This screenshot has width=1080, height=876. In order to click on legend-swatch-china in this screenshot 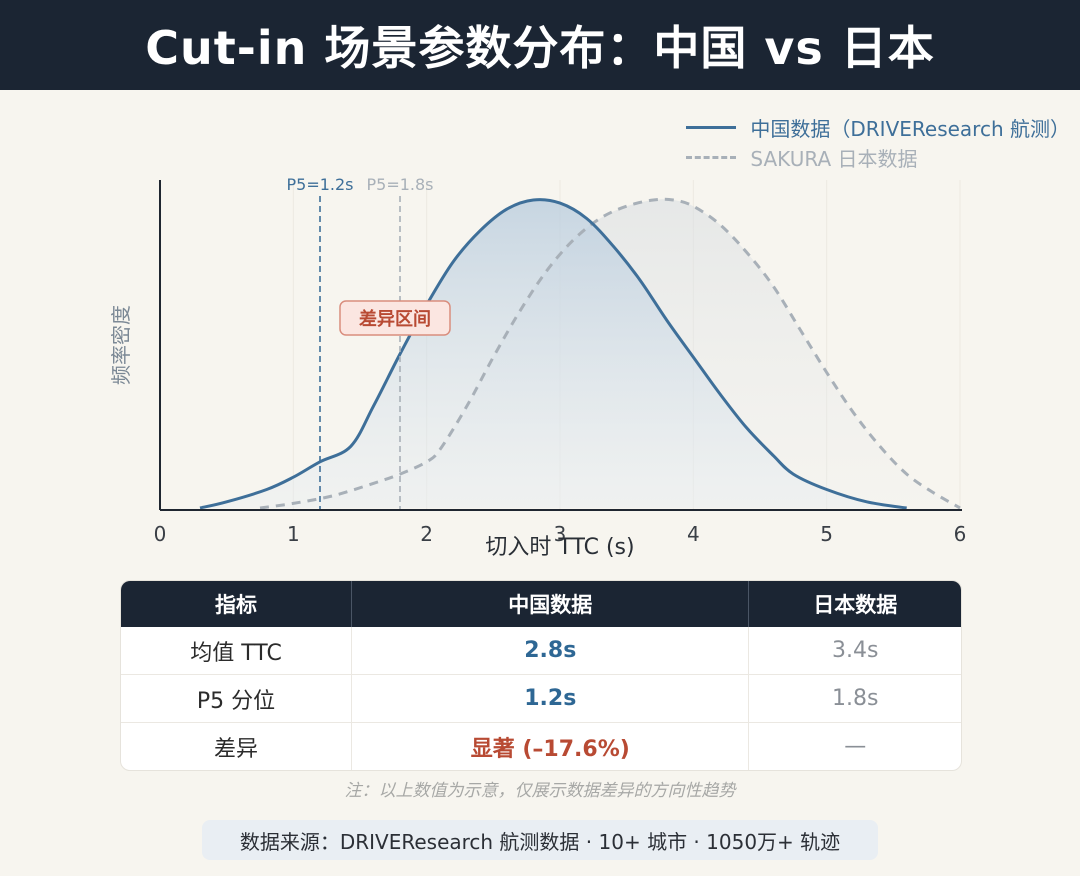, I will do `click(711, 127)`.